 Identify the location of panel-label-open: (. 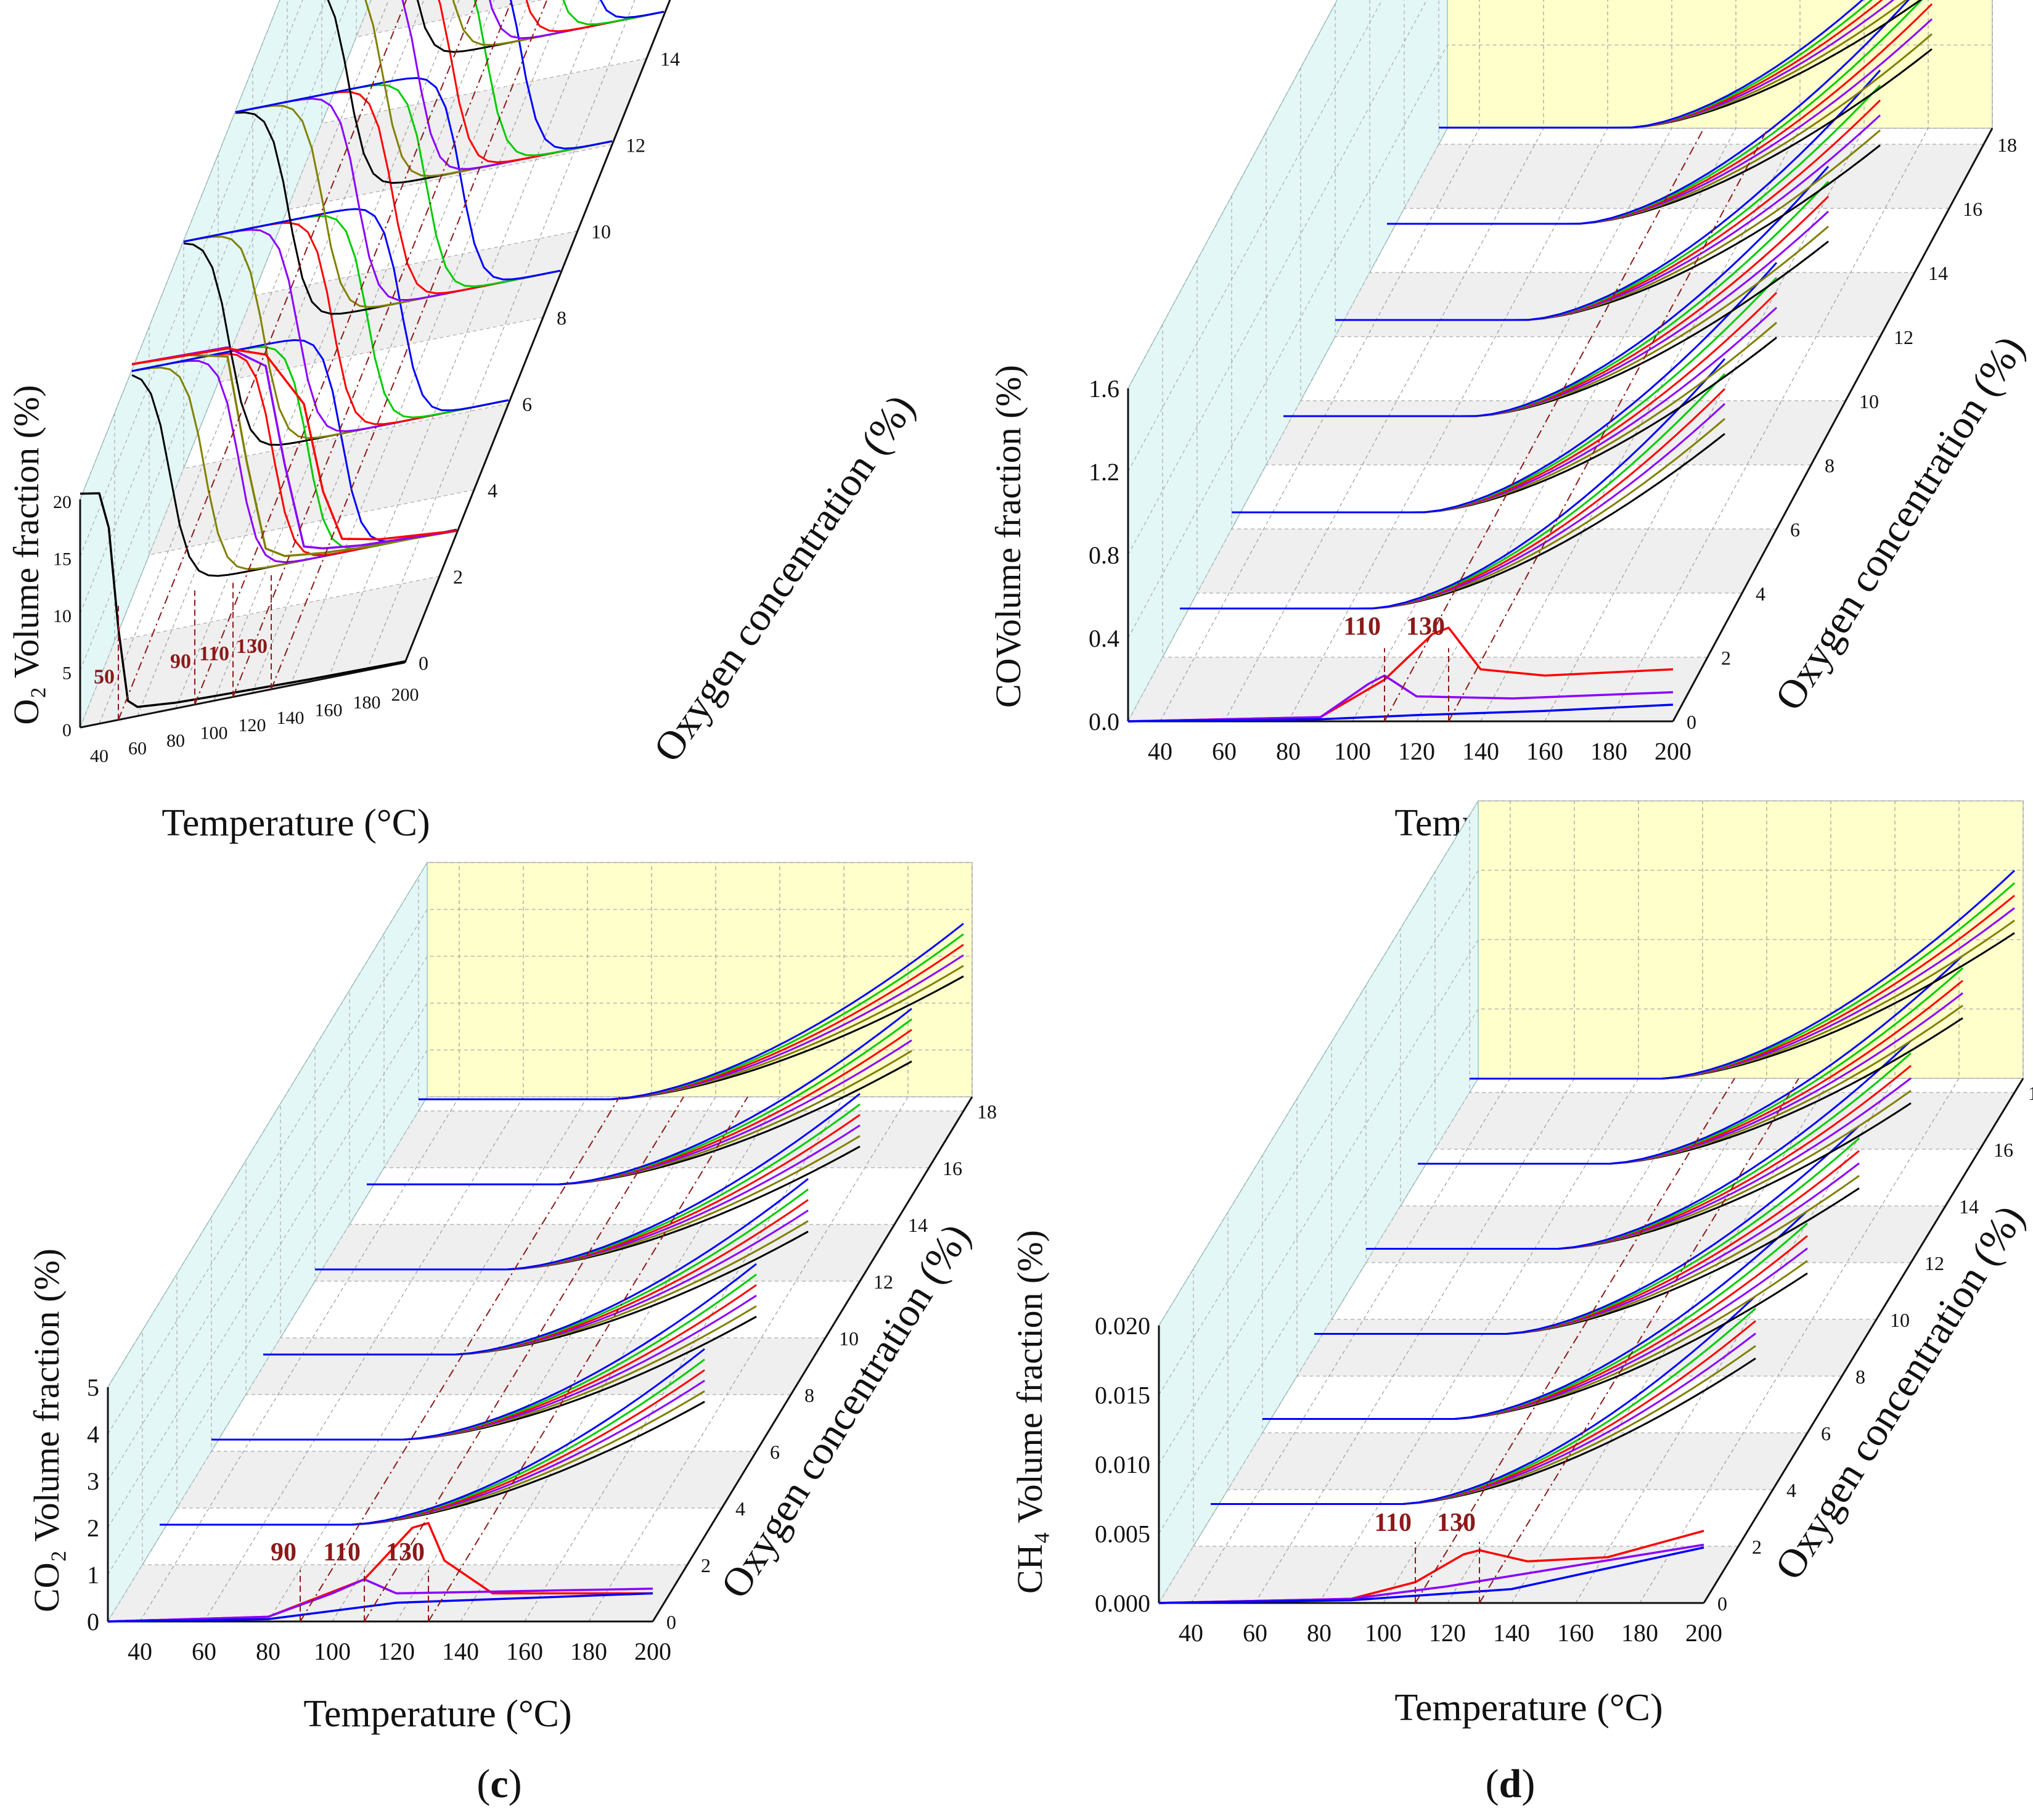
(1493, 1783).